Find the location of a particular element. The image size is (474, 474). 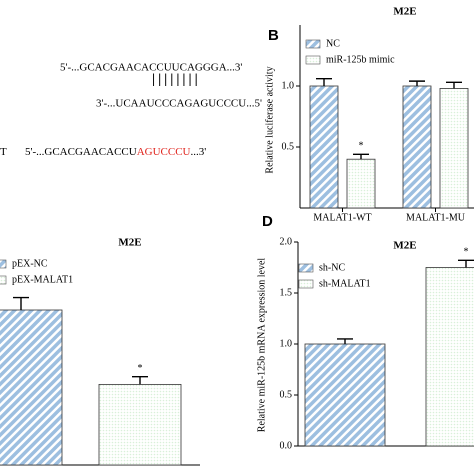

panel-label: B is located at coordinates (273, 35).